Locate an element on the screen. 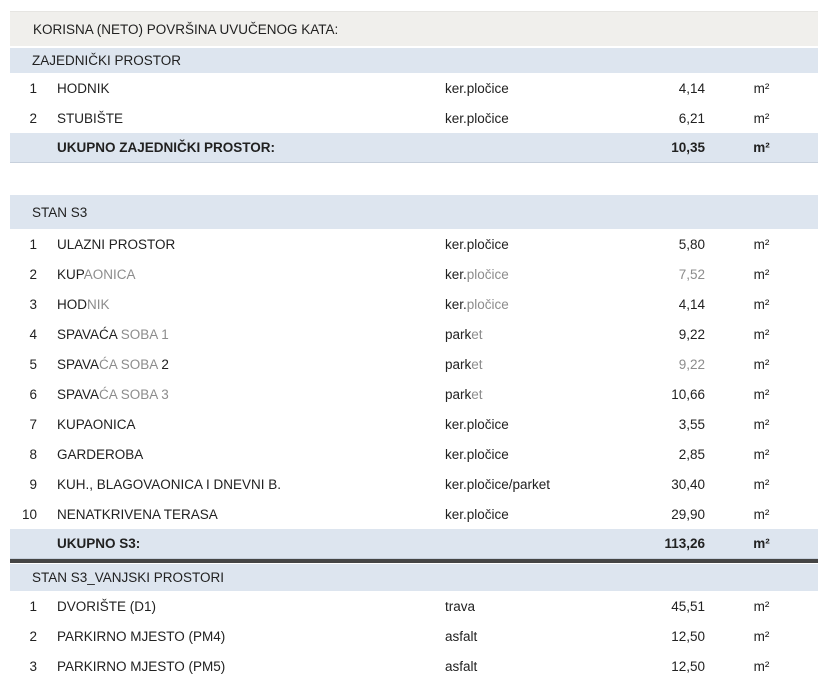  text-segment: STUBIŠTE is located at coordinates (90, 118).